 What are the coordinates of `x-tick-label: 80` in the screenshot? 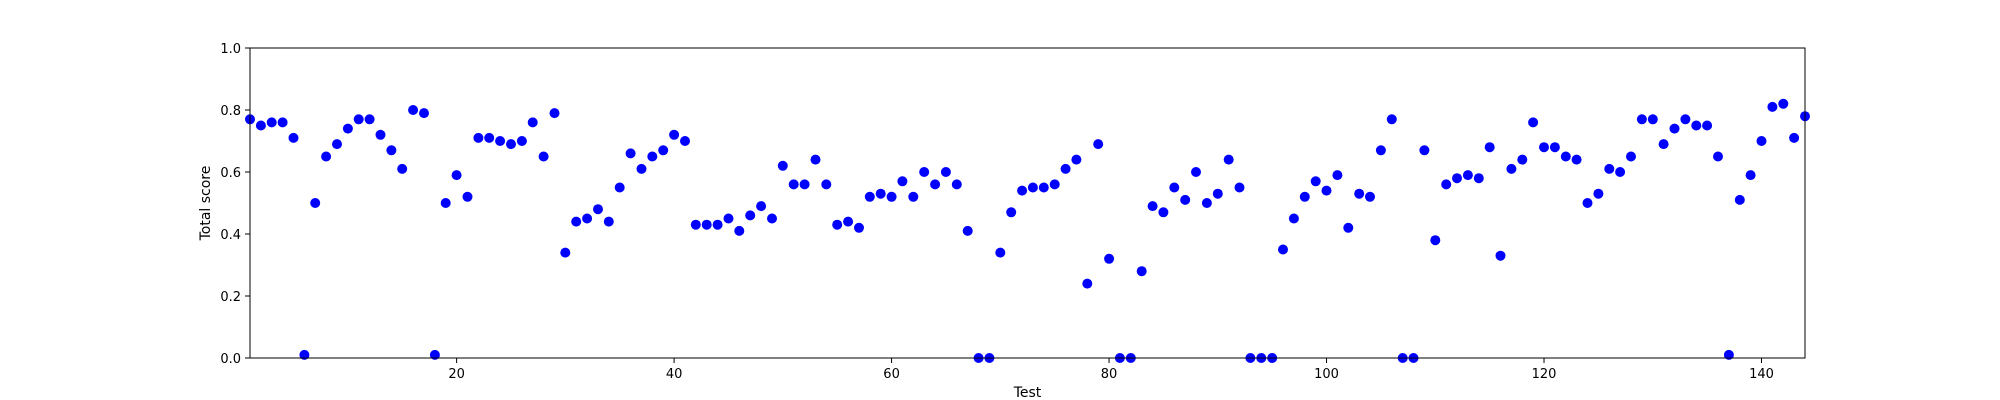 It's located at (1109, 374).